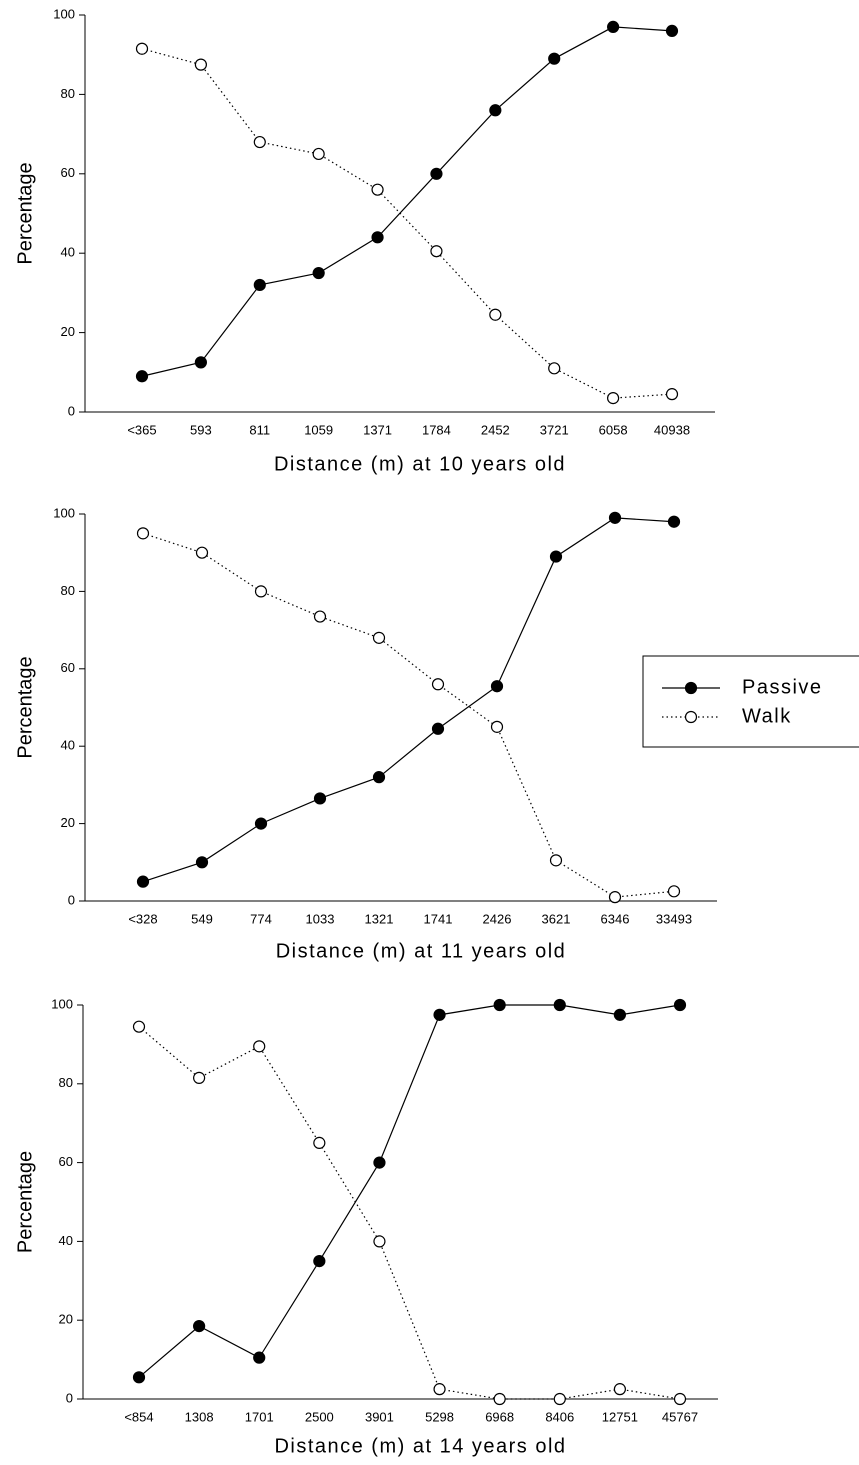 This screenshot has height=1465, width=859. Describe the element at coordinates (141, 429) in the screenshot. I see `x-tick-label: <365` at that location.